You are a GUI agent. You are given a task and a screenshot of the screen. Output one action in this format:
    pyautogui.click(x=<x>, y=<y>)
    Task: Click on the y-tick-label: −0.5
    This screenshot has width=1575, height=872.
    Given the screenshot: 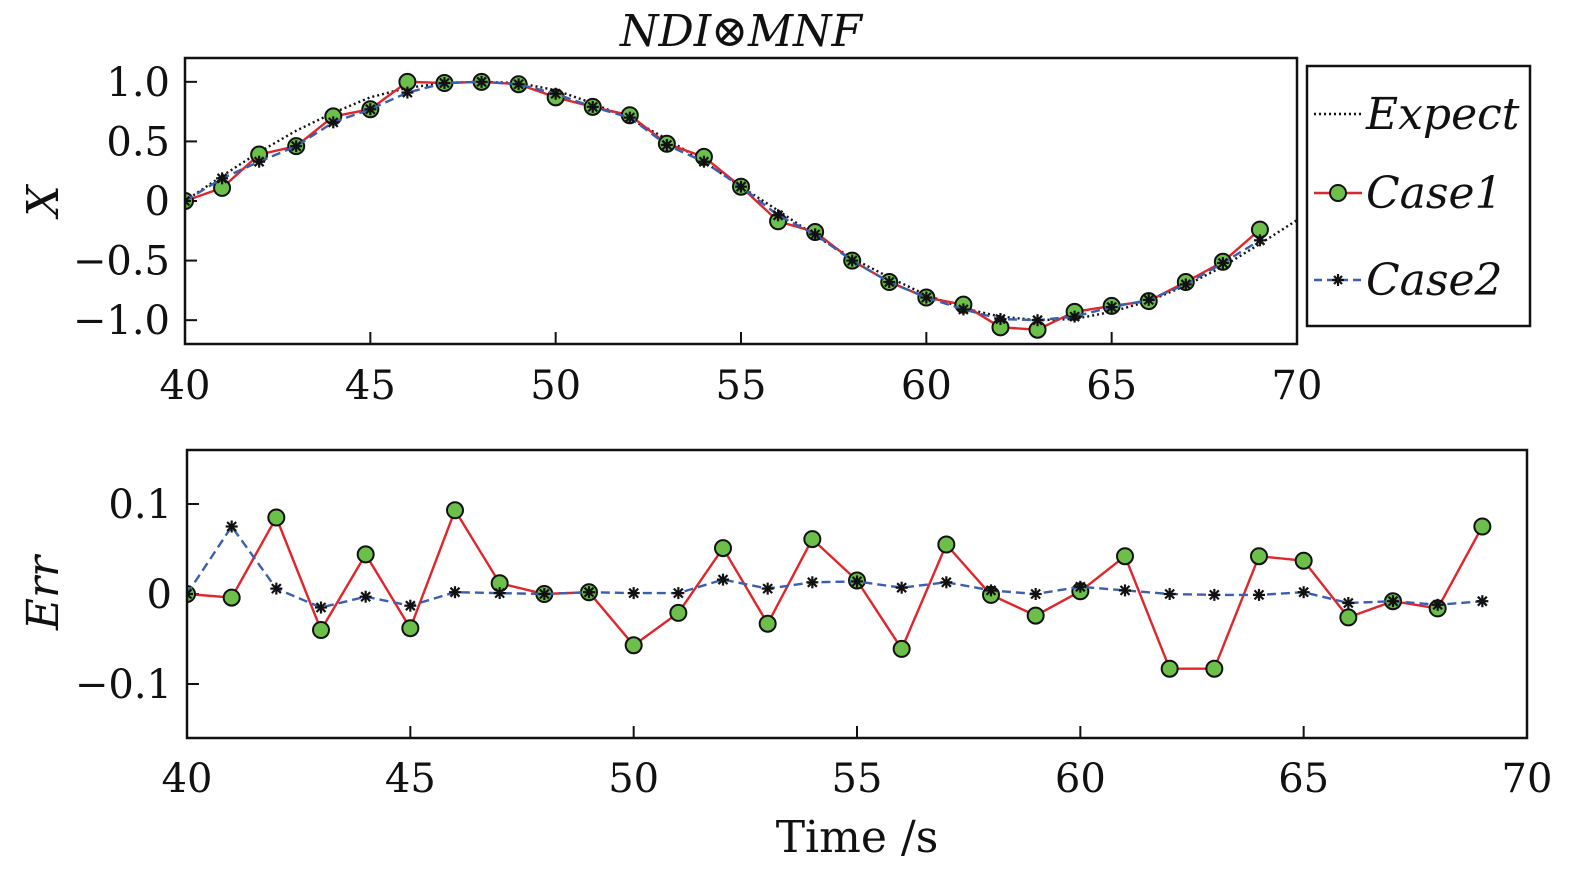 What is the action you would take?
    pyautogui.click(x=121, y=262)
    